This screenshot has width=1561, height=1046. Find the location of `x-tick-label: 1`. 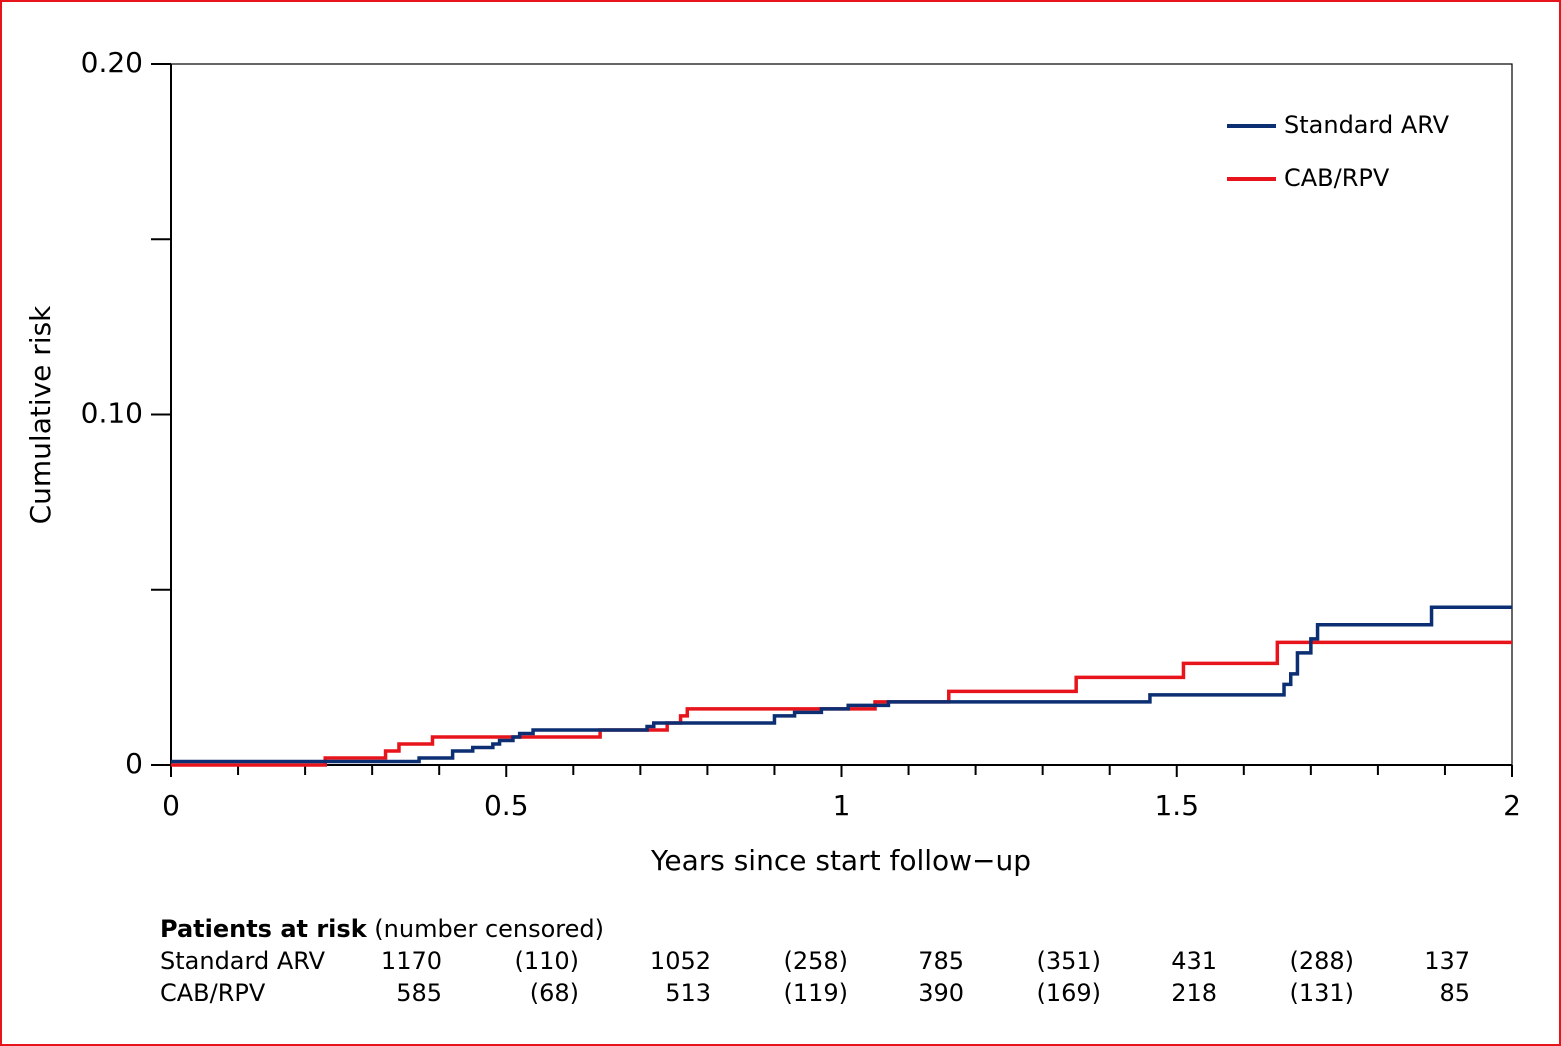

x-tick-label: 1 is located at coordinates (842, 805).